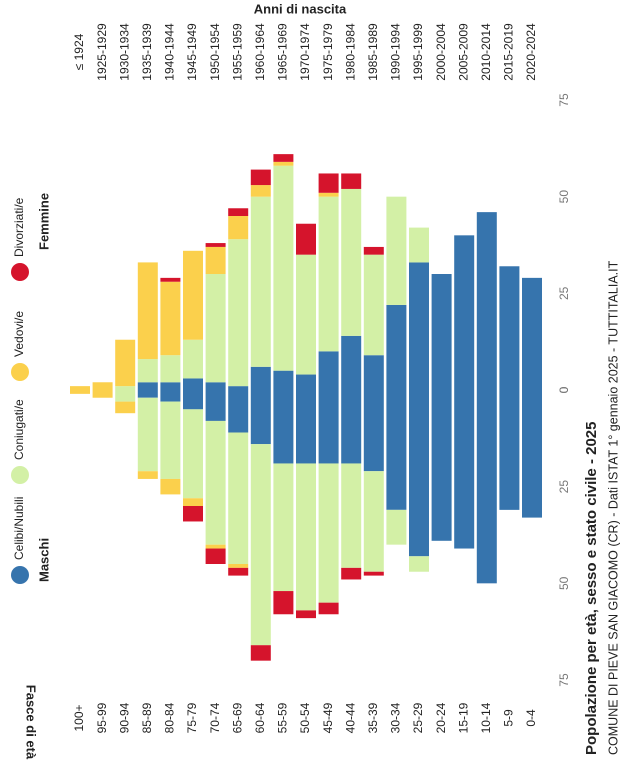 This screenshot has width=626, height=762. I want to click on birth-year-label: 1960-1964, so click(260, 52).